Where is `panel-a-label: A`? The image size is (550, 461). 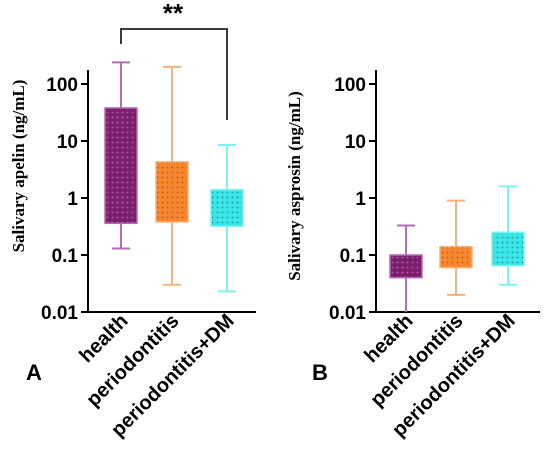 panel-a-label: A is located at coordinates (34, 372).